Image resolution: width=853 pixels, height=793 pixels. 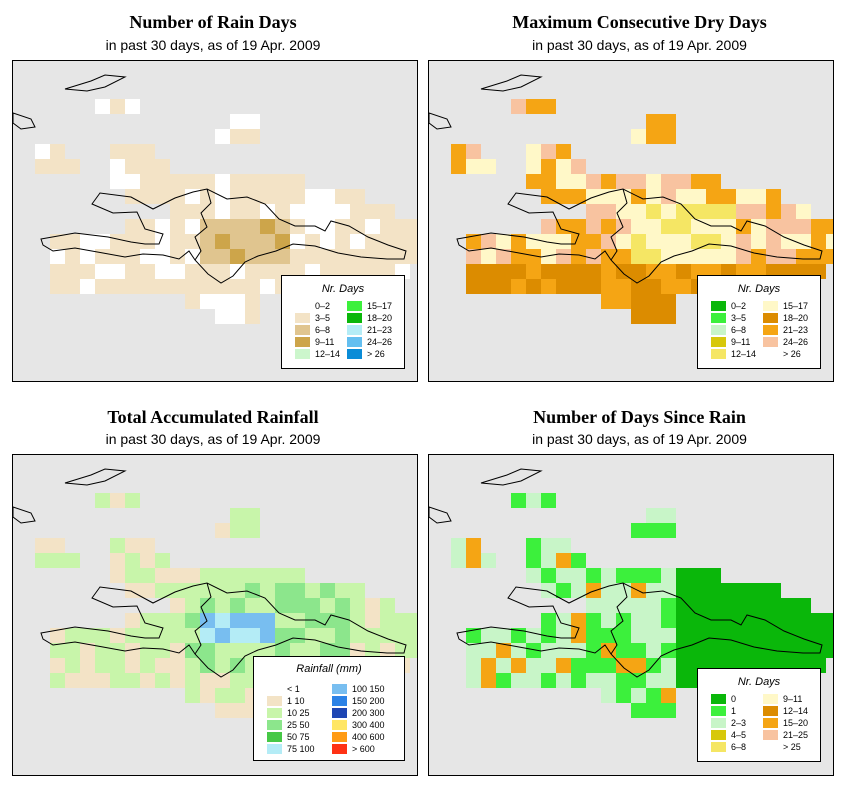 What do you see at coordinates (358, 736) in the screenshot?
I see `legend-item: 400 600` at bounding box center [358, 736].